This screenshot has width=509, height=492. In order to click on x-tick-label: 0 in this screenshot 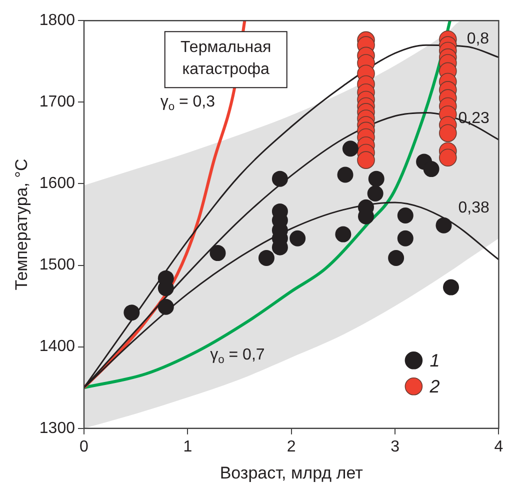, I will do `click(84, 447)`.